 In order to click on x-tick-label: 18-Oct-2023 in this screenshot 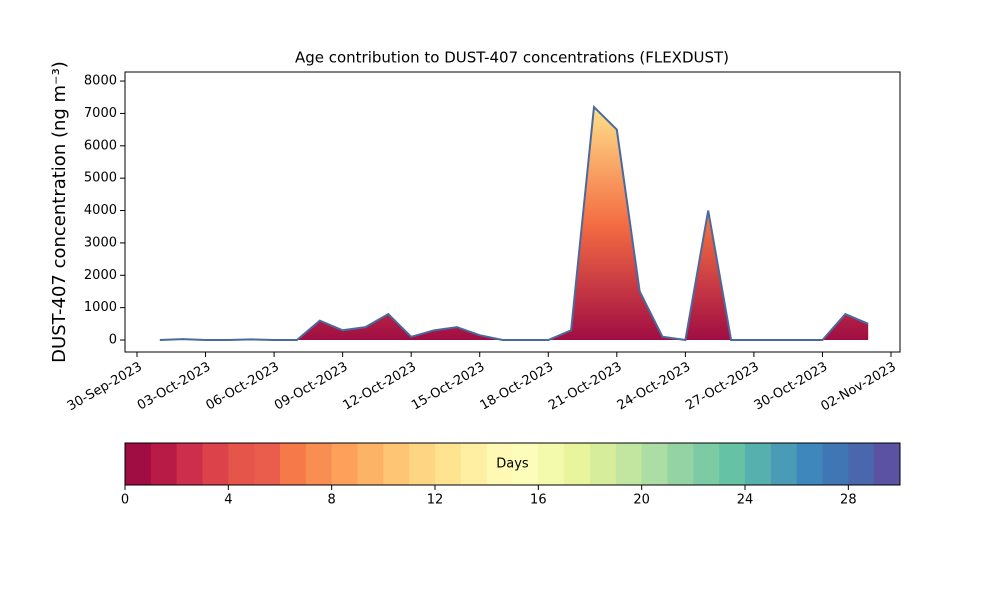, I will do `click(517, 387)`.